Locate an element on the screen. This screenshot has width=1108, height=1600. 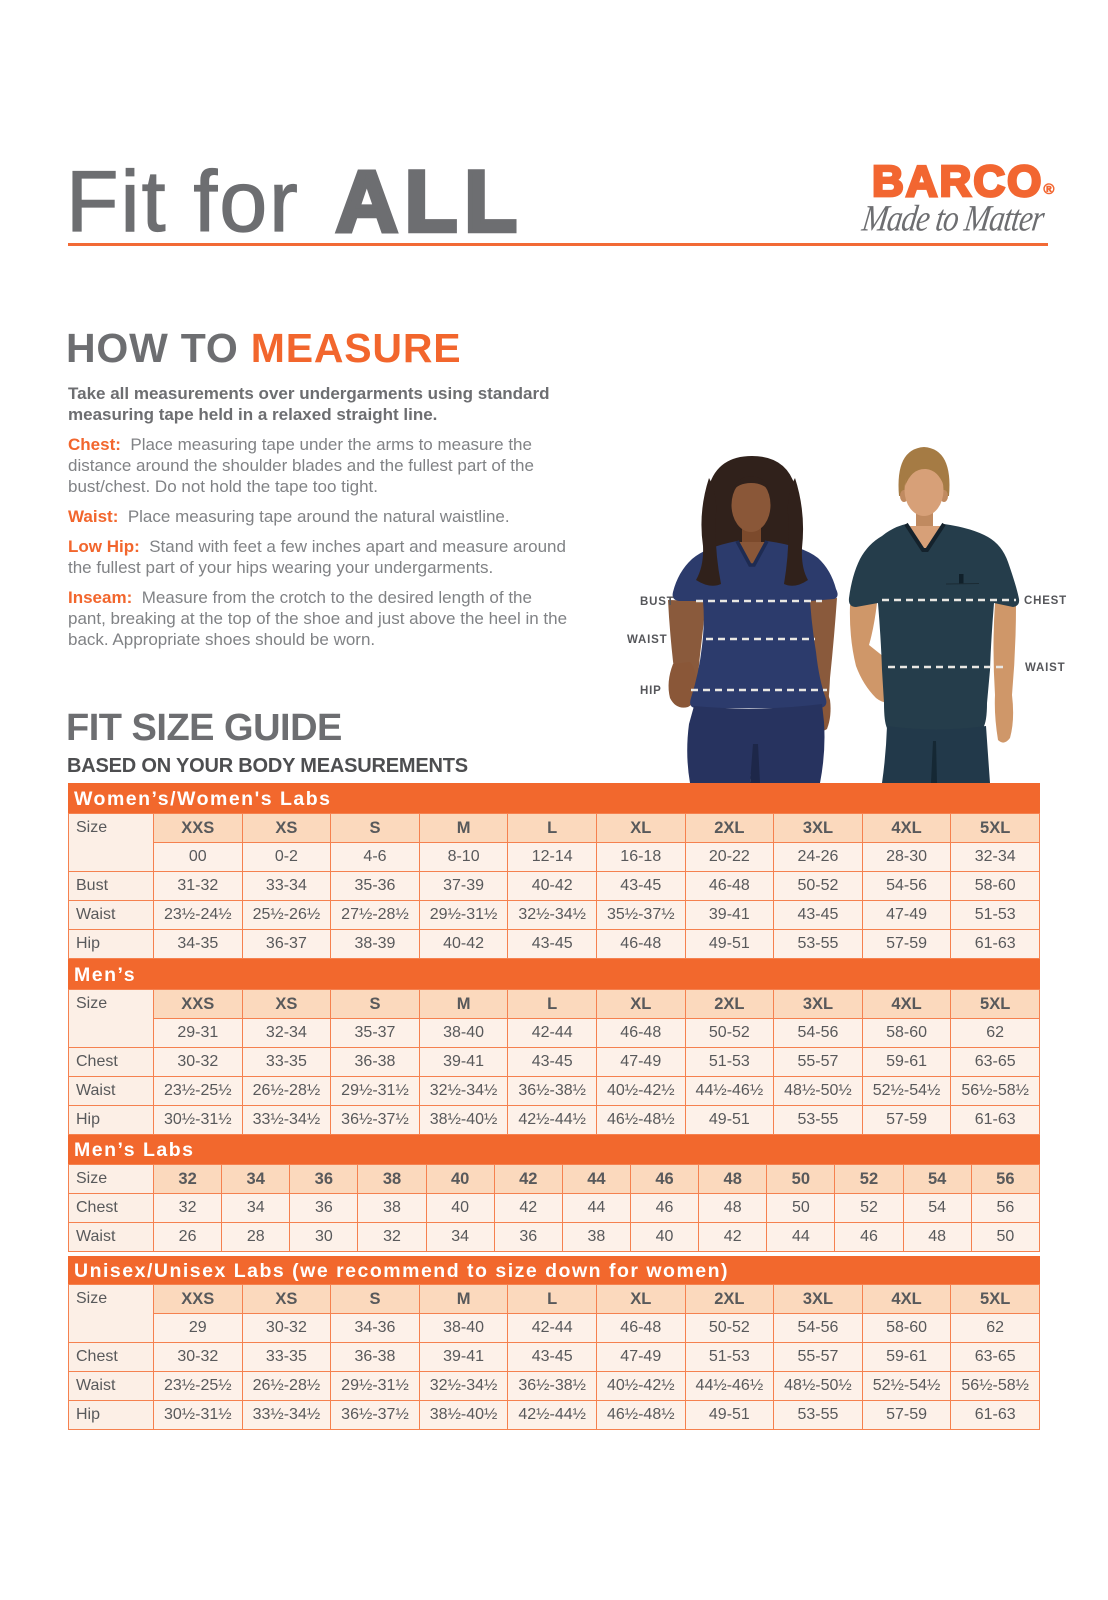
svg-text: BUST is located at coordinates (657, 602).